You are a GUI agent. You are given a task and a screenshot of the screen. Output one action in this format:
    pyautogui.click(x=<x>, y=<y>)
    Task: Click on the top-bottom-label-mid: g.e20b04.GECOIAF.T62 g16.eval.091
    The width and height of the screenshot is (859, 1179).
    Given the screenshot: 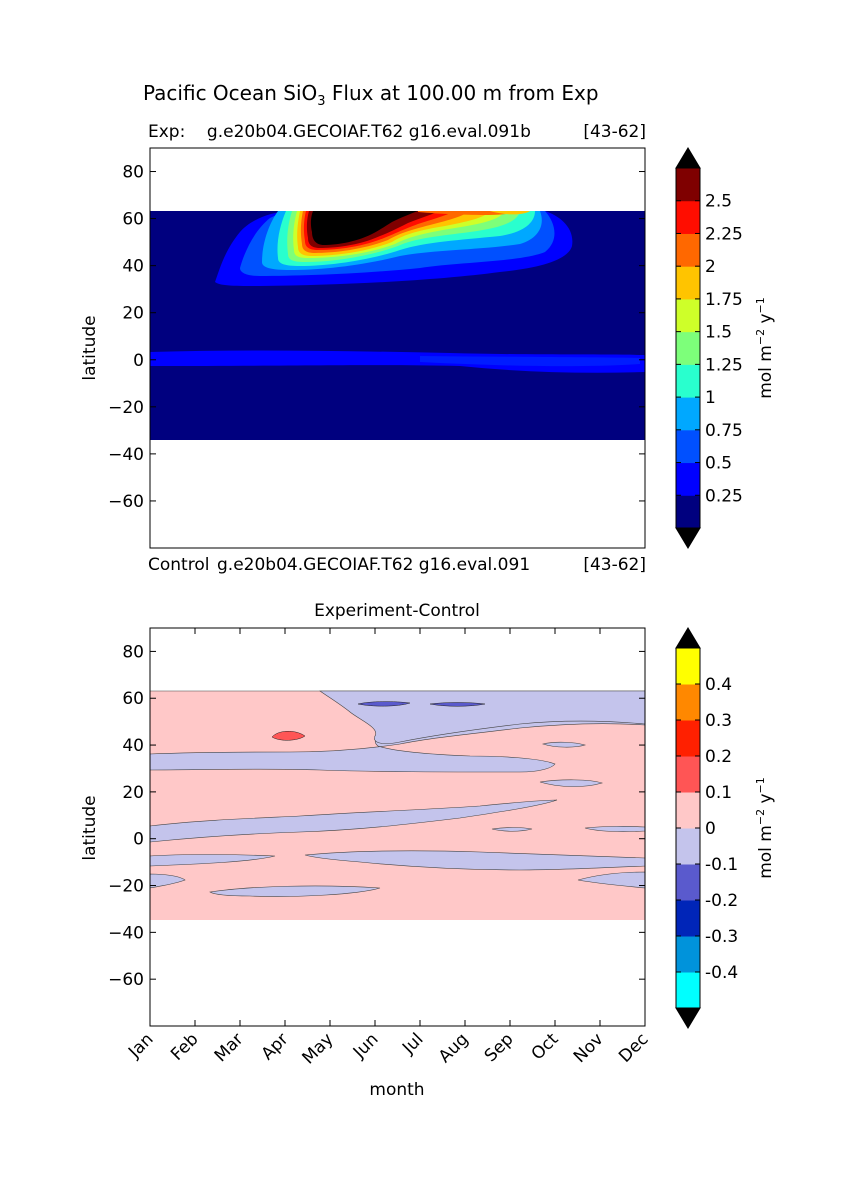 What is the action you would take?
    pyautogui.click(x=373, y=565)
    